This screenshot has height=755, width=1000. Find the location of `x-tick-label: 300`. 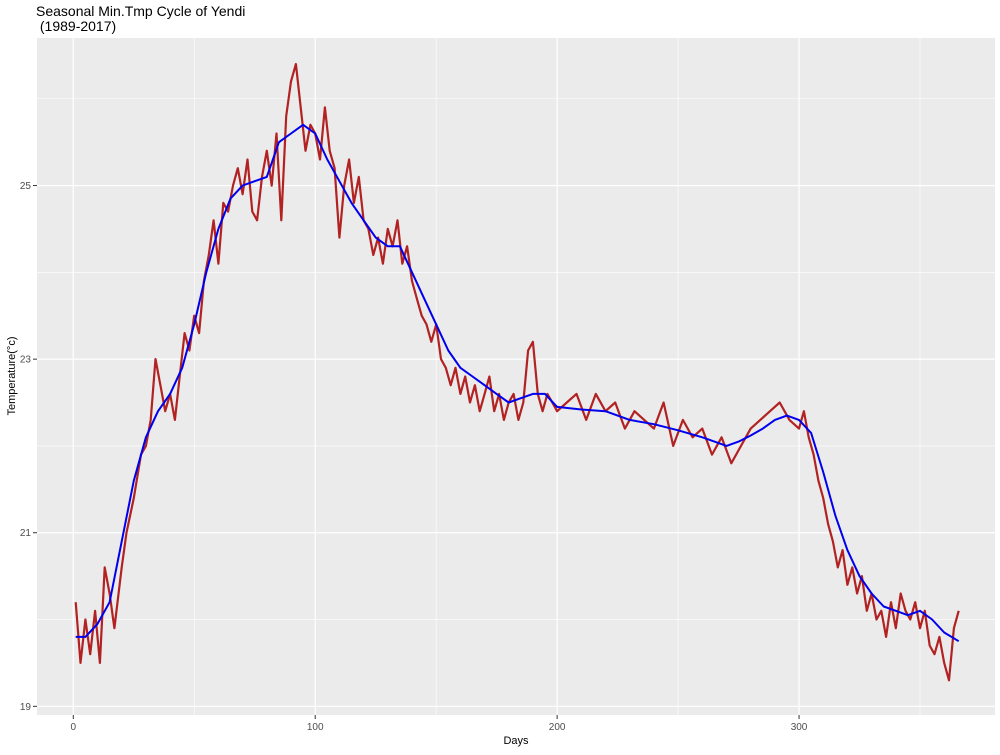

x-tick-label: 300 is located at coordinates (799, 727).